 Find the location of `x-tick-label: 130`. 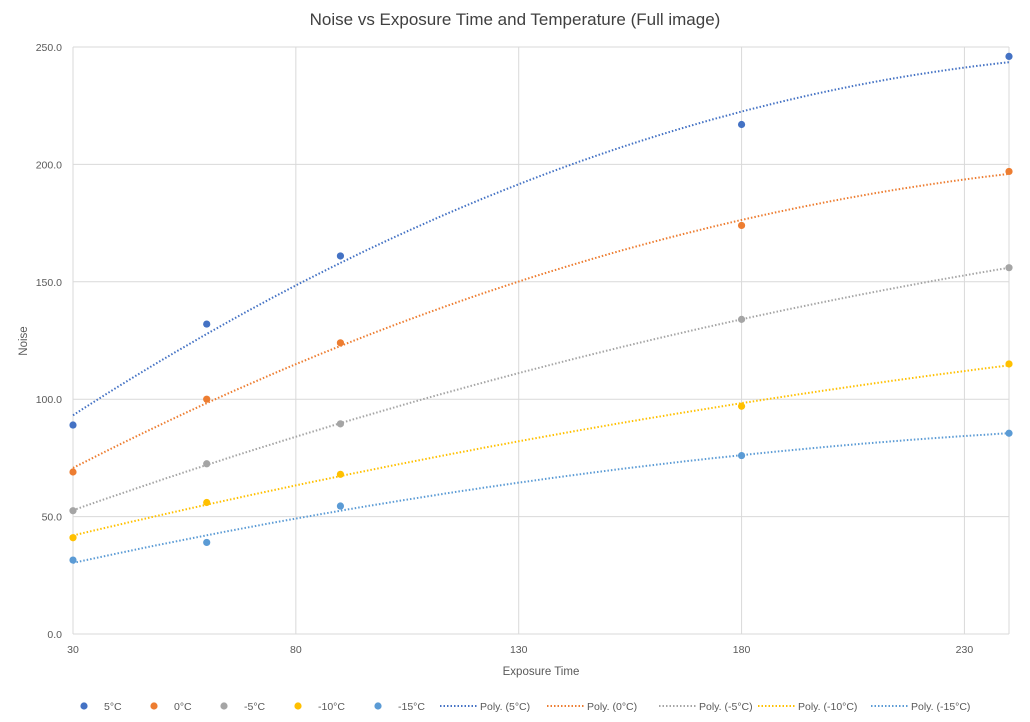

x-tick-label: 130 is located at coordinates (519, 650).